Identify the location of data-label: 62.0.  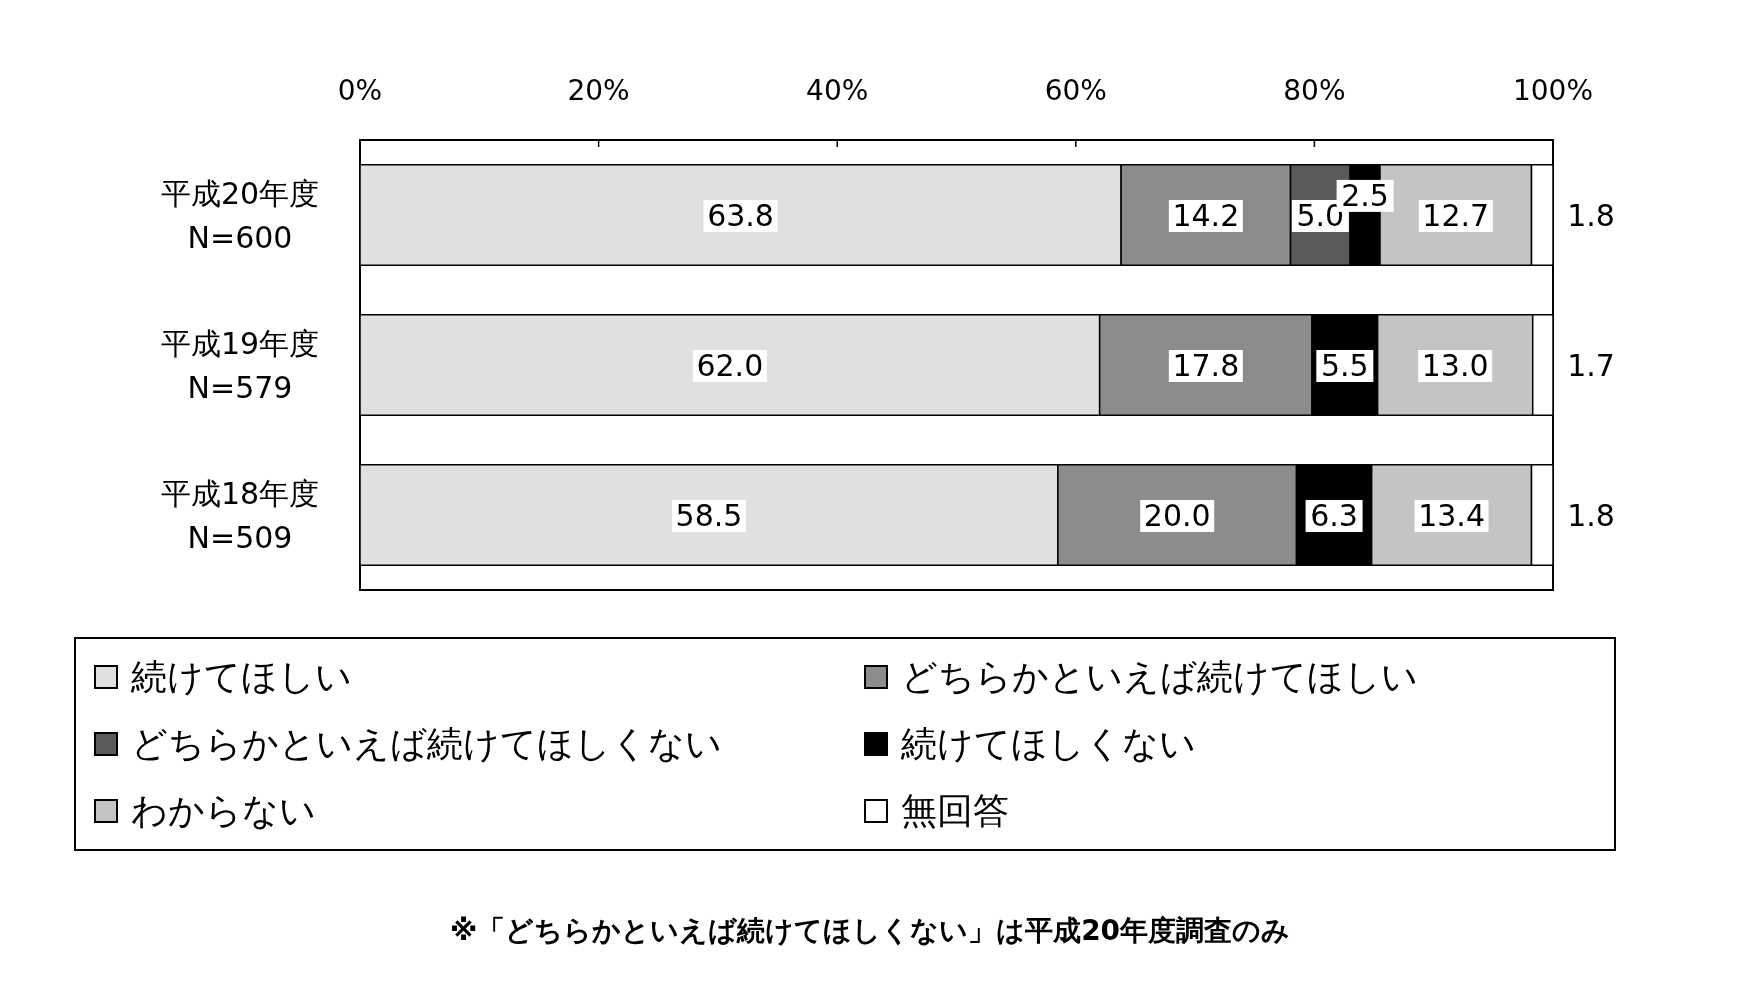
(730, 365).